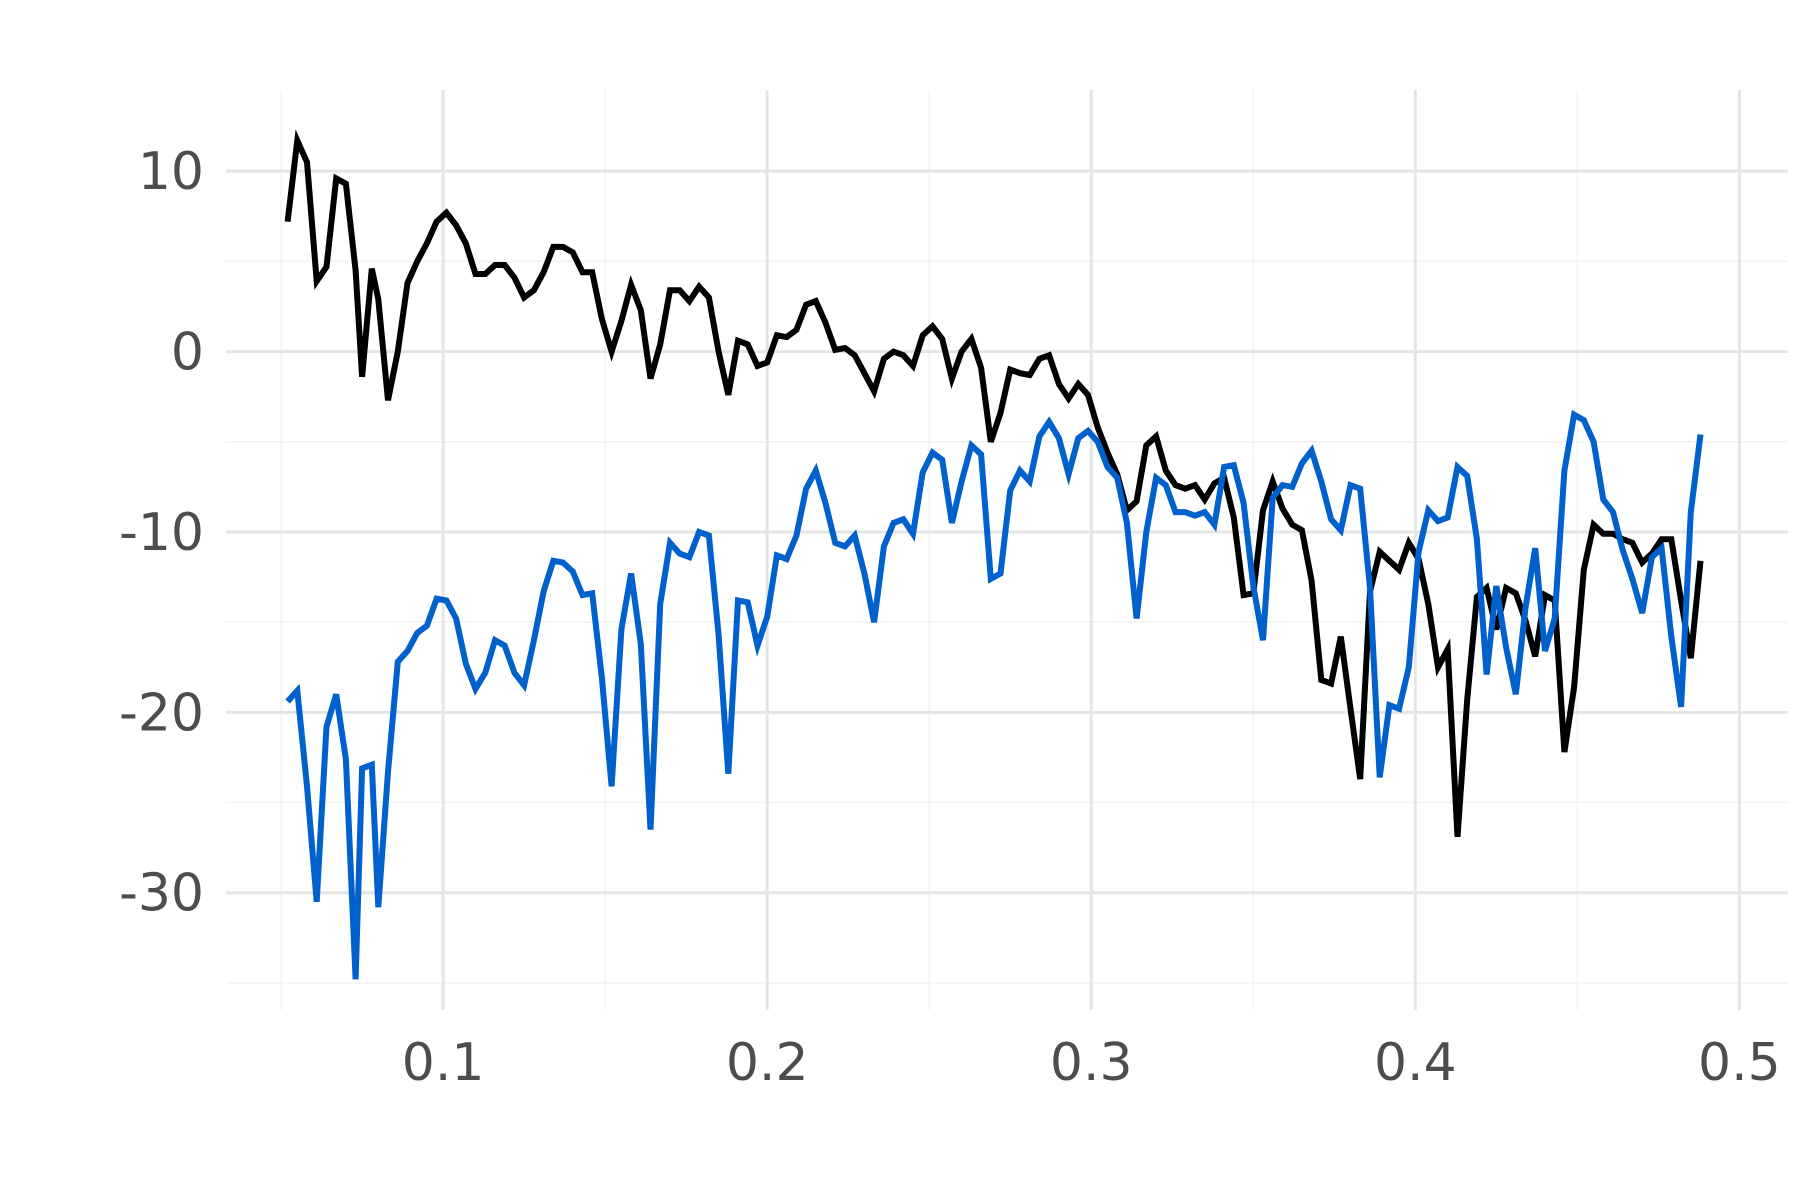 Image resolution: width=1800 pixels, height=1204 pixels. What do you see at coordinates (1739, 1063) in the screenshot?
I see `x-tick-label: 0.5` at bounding box center [1739, 1063].